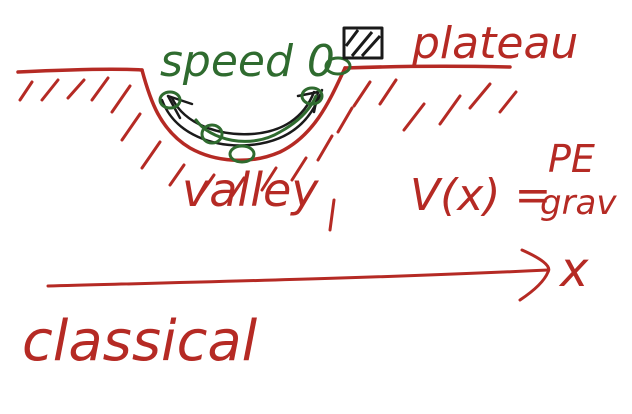 This screenshot has width=632, height=414. What do you see at coordinates (242, 154) in the screenshot?
I see `ball-bottom` at bounding box center [242, 154].